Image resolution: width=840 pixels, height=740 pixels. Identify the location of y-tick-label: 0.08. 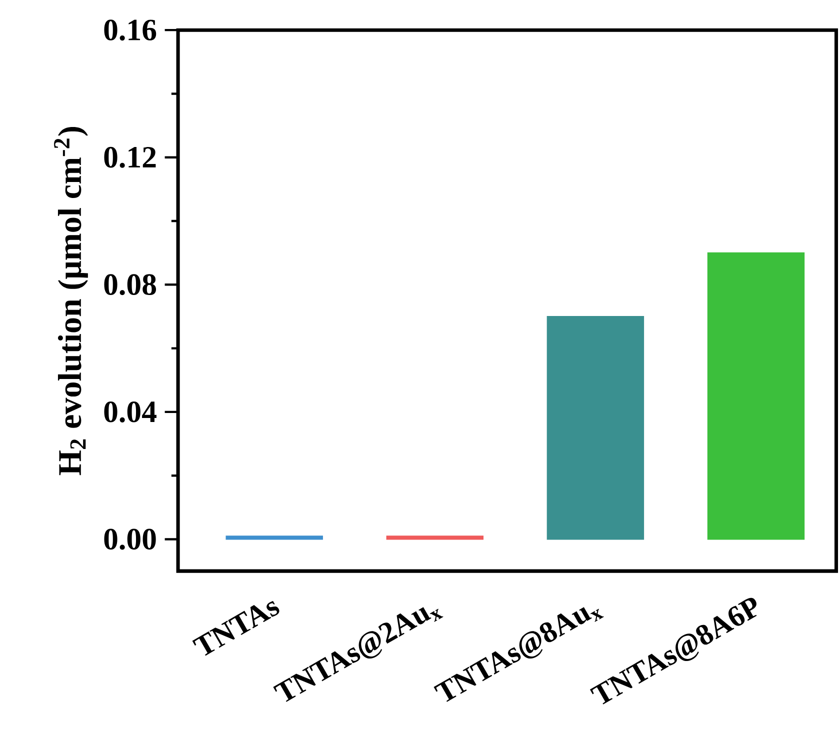
(130, 284).